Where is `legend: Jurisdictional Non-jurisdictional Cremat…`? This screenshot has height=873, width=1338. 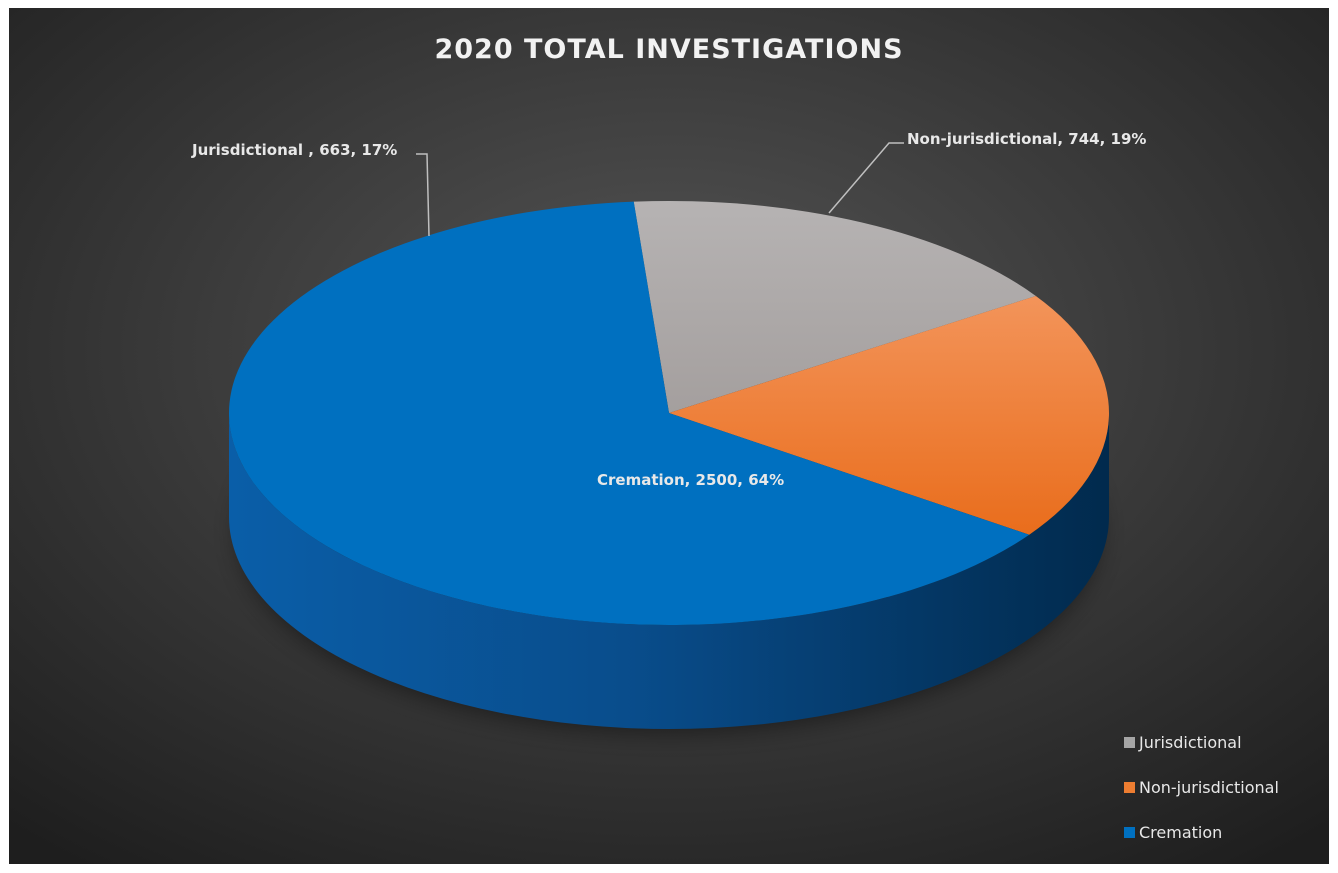 legend: Jurisdictional Non-jurisdictional Cremat… is located at coordinates (1201, 800).